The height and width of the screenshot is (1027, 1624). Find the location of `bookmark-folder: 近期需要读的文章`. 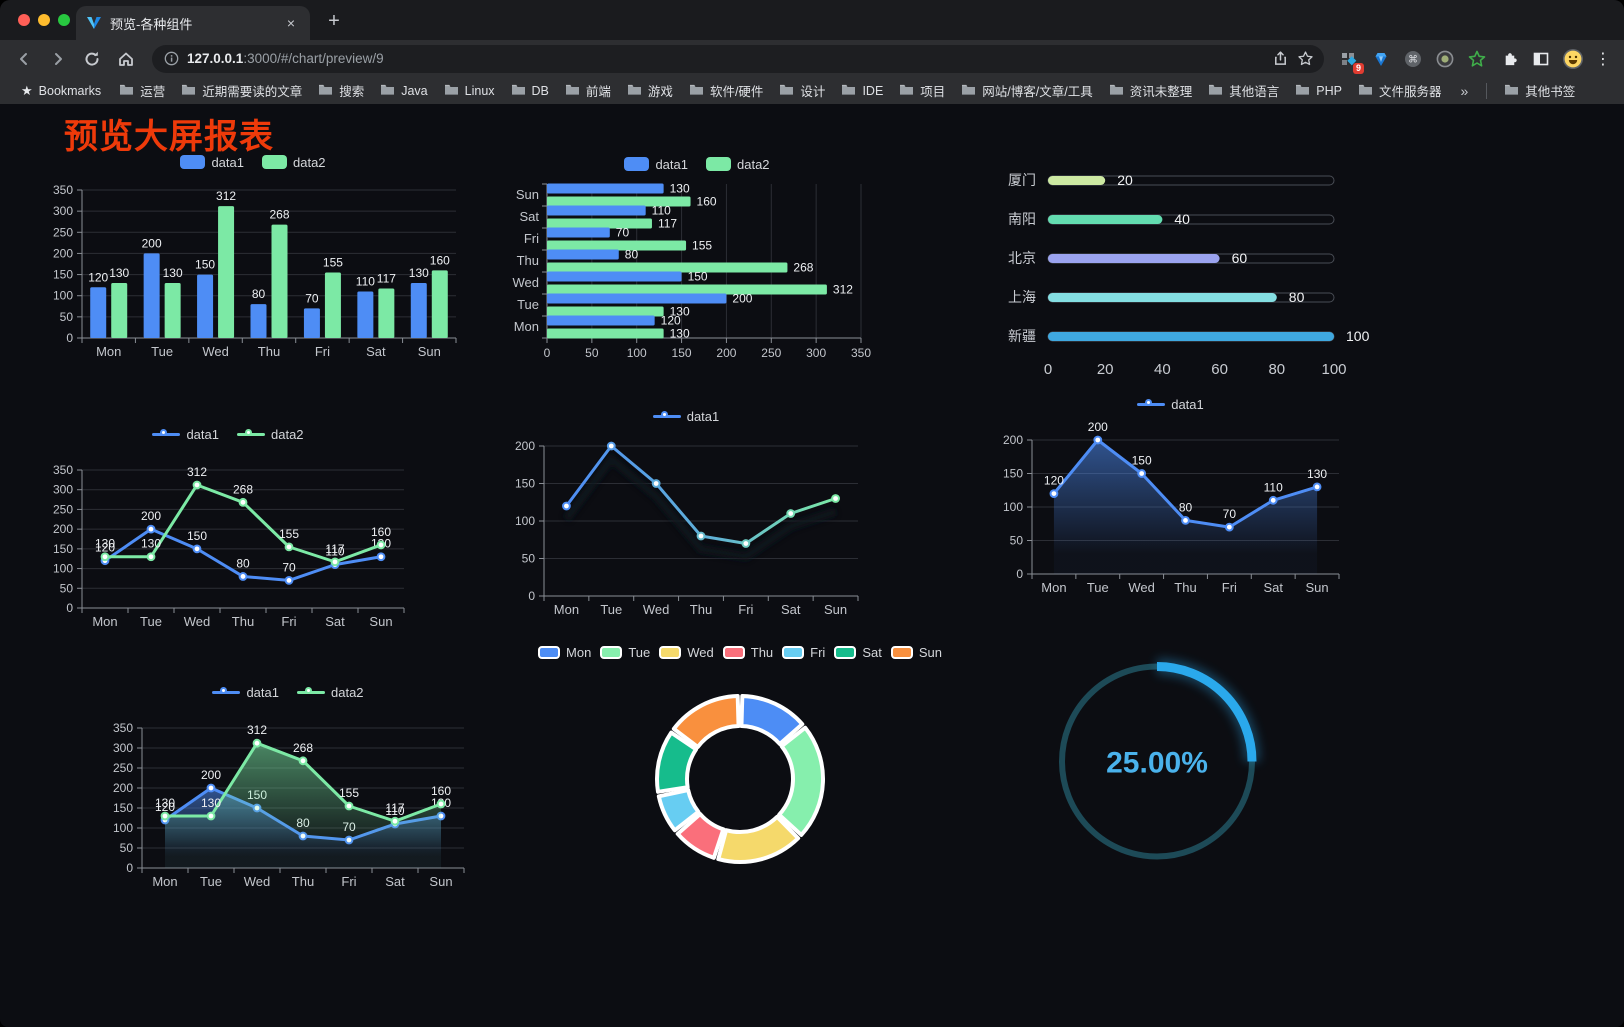

bookmark-folder: 近期需要读的文章 is located at coordinates (241, 90).